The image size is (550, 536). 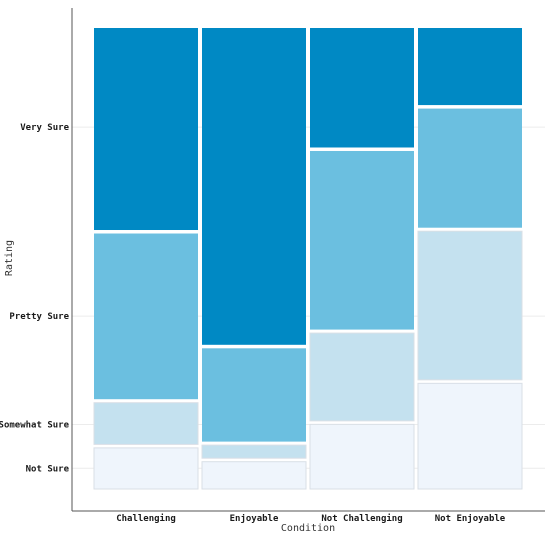 What do you see at coordinates (146, 316) in the screenshot?
I see `tile-challenging-pretty-sure` at bounding box center [146, 316].